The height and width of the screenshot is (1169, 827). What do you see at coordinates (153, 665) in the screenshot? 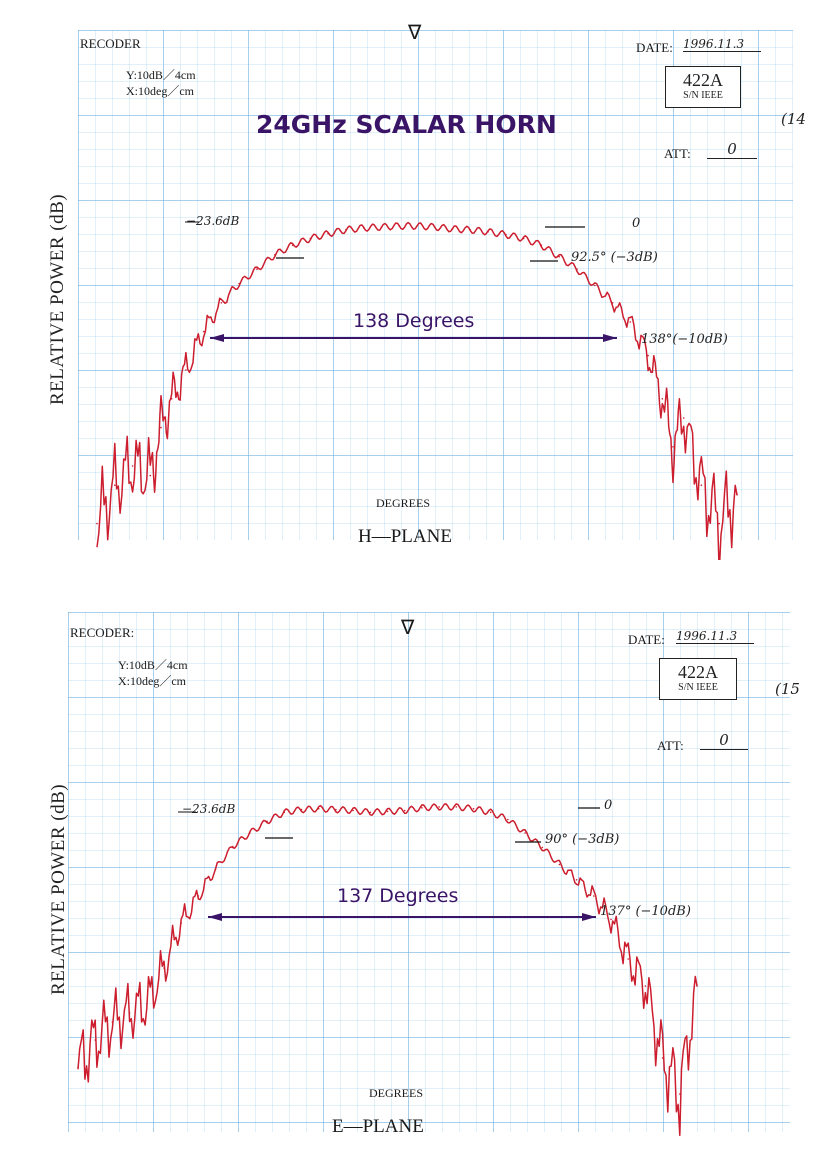
I see `y-scale-e: Y:10dB／4cm` at bounding box center [153, 665].